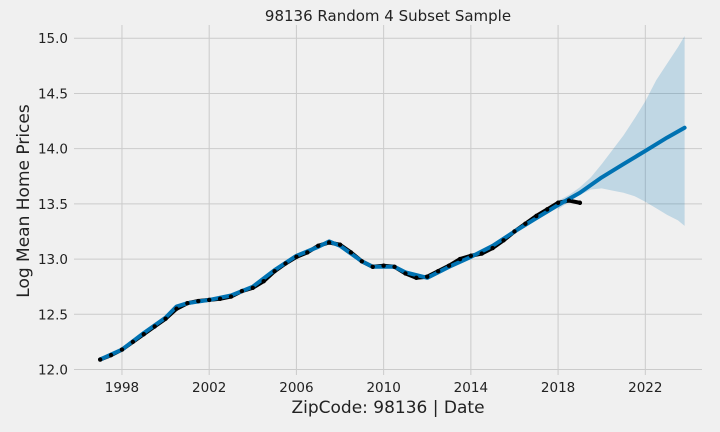 The width and height of the screenshot is (720, 432). Describe the element at coordinates (383, 388) in the screenshot. I see `x-tick-label: 2010` at that location.